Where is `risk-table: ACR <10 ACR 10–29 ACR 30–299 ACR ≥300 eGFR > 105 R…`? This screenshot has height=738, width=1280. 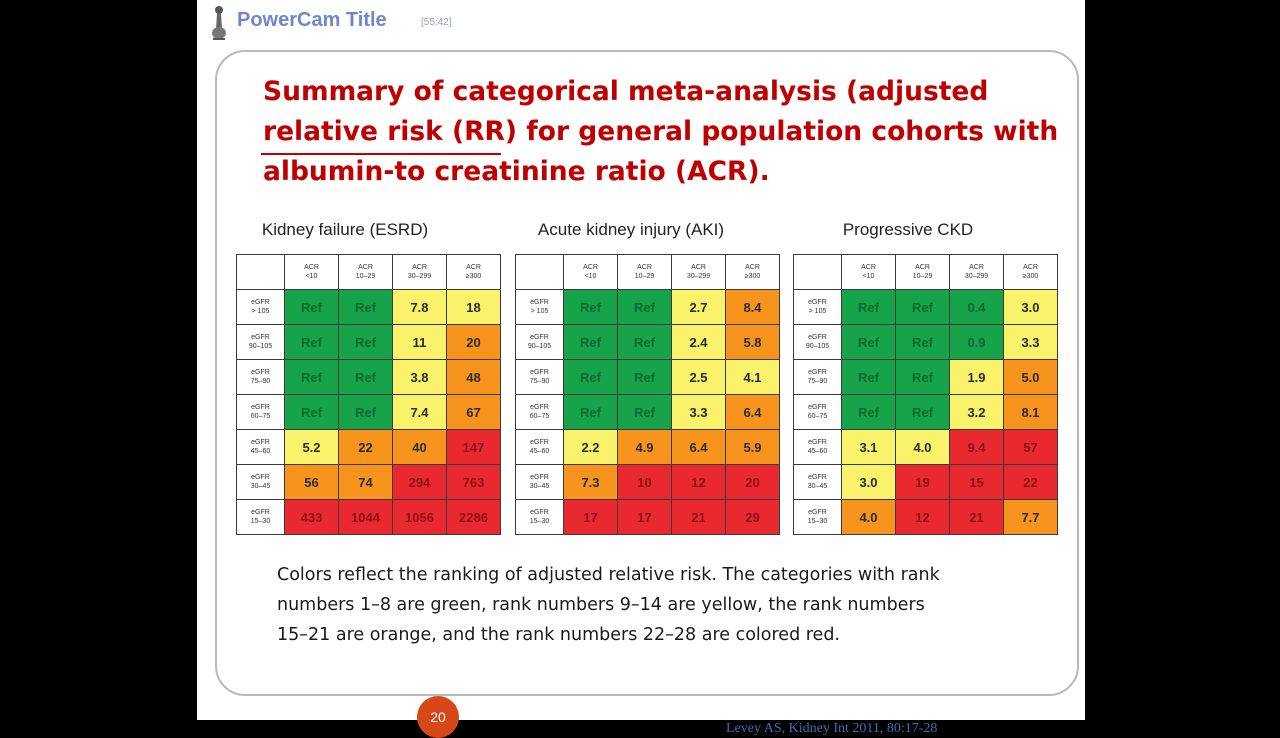 risk-table: ACR <10 ACR 10–29 ACR 30–299 ACR ≥300 eGFR > 105 R… is located at coordinates (647, 394).